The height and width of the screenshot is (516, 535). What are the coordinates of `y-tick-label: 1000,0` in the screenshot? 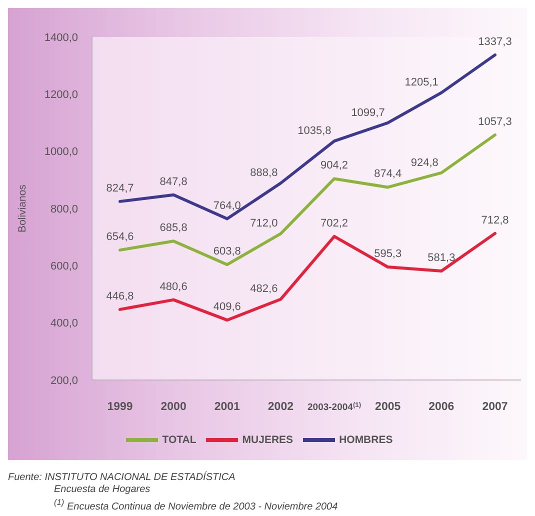 It's located at (61, 152).